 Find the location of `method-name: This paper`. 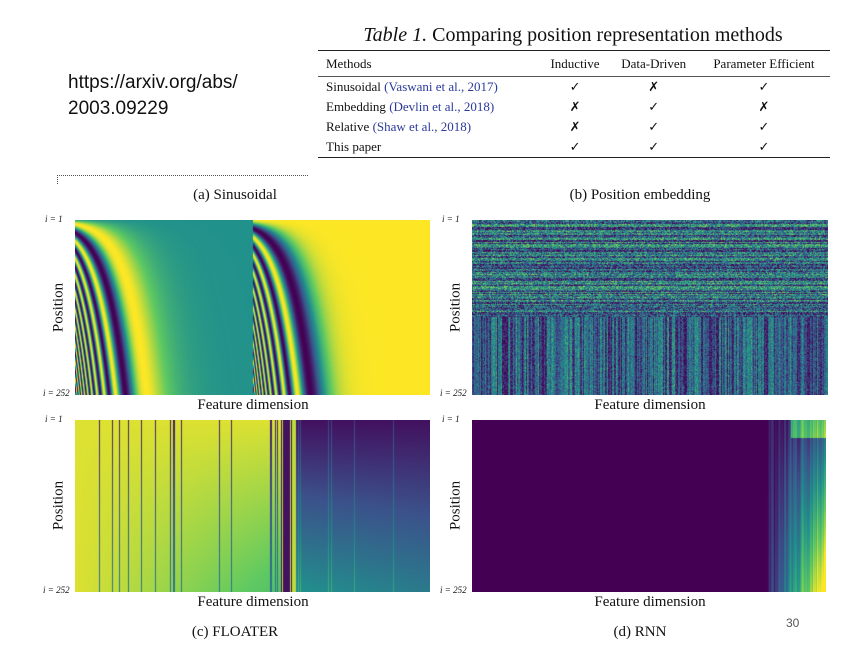

method-name: This paper is located at coordinates (354, 146).